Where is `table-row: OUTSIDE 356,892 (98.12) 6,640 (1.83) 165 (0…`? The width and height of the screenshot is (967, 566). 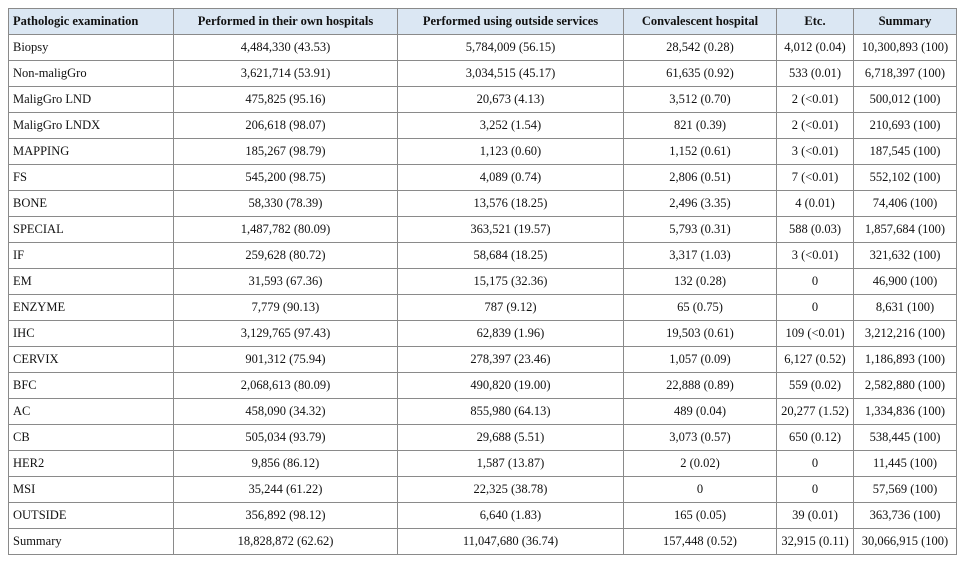
table-row: OUTSIDE 356,892 (98.12) 6,640 (1.83) 165 (0… is located at coordinates (482, 515).